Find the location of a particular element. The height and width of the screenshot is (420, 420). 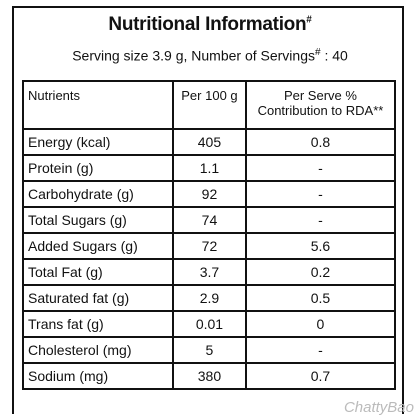

title-mark: # is located at coordinates (309, 20).